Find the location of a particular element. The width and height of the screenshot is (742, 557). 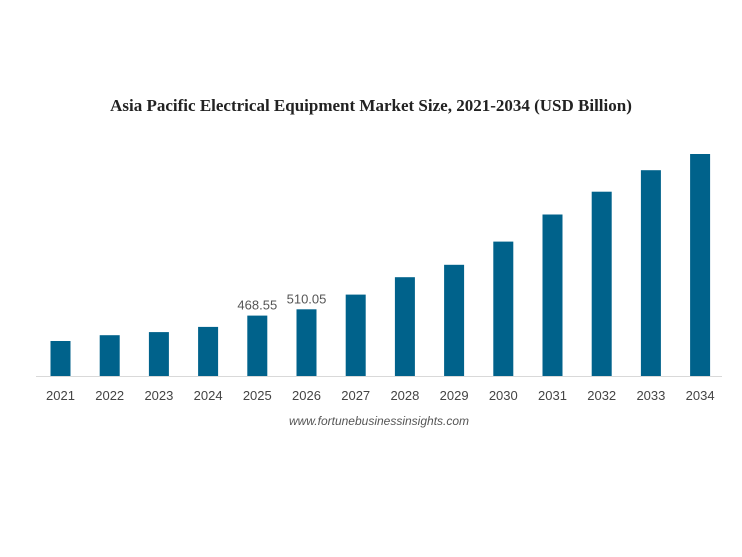

x-tick-label-2028: 2028 is located at coordinates (404, 395).